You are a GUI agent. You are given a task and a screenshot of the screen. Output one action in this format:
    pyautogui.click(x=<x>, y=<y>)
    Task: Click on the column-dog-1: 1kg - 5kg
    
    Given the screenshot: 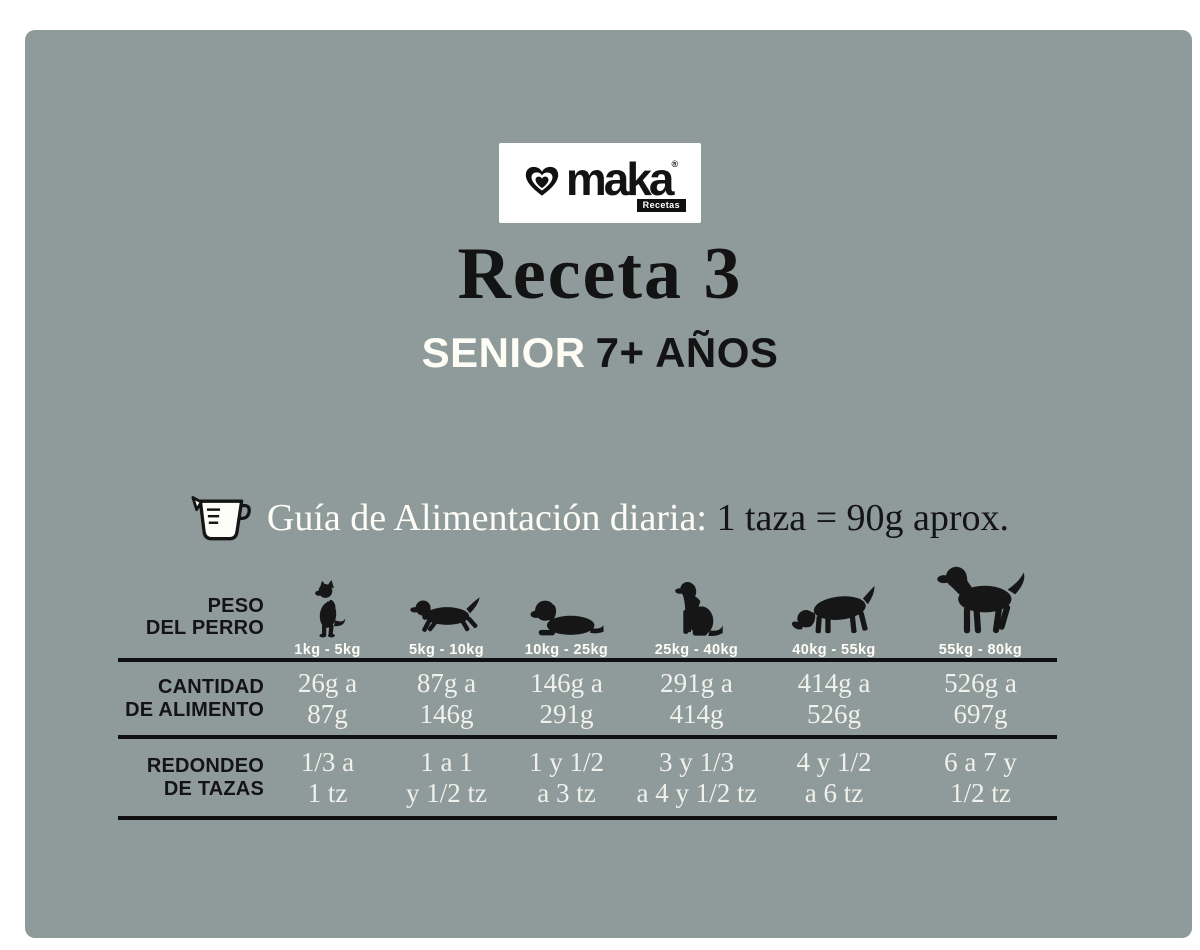 What is the action you would take?
    pyautogui.click(x=327, y=612)
    